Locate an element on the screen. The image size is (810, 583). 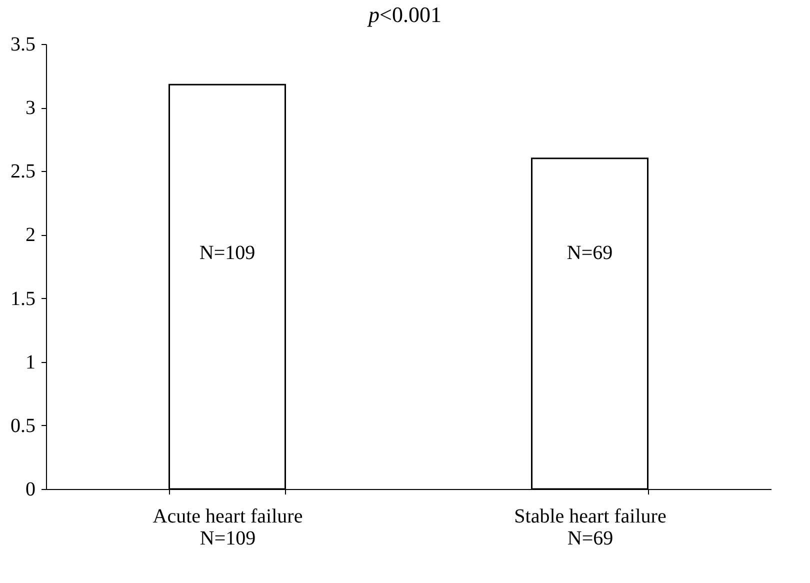
text: p<0.001 is located at coordinates (404, 15).